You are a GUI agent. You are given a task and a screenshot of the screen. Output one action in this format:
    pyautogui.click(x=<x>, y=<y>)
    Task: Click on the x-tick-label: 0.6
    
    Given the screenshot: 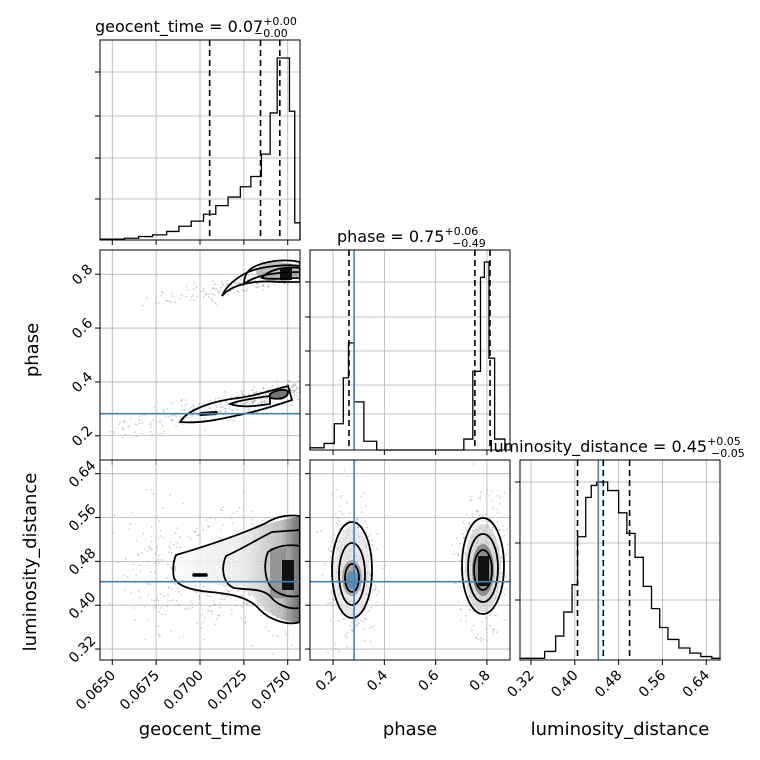 What is the action you would take?
    pyautogui.click(x=428, y=680)
    